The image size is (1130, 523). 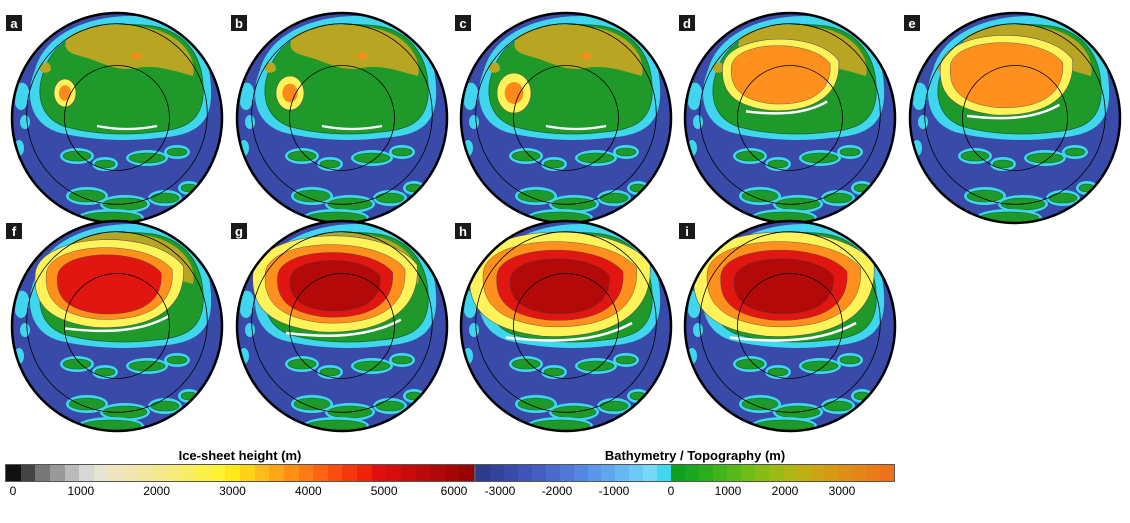 I want to click on svg-text: b, so click(x=239, y=23).